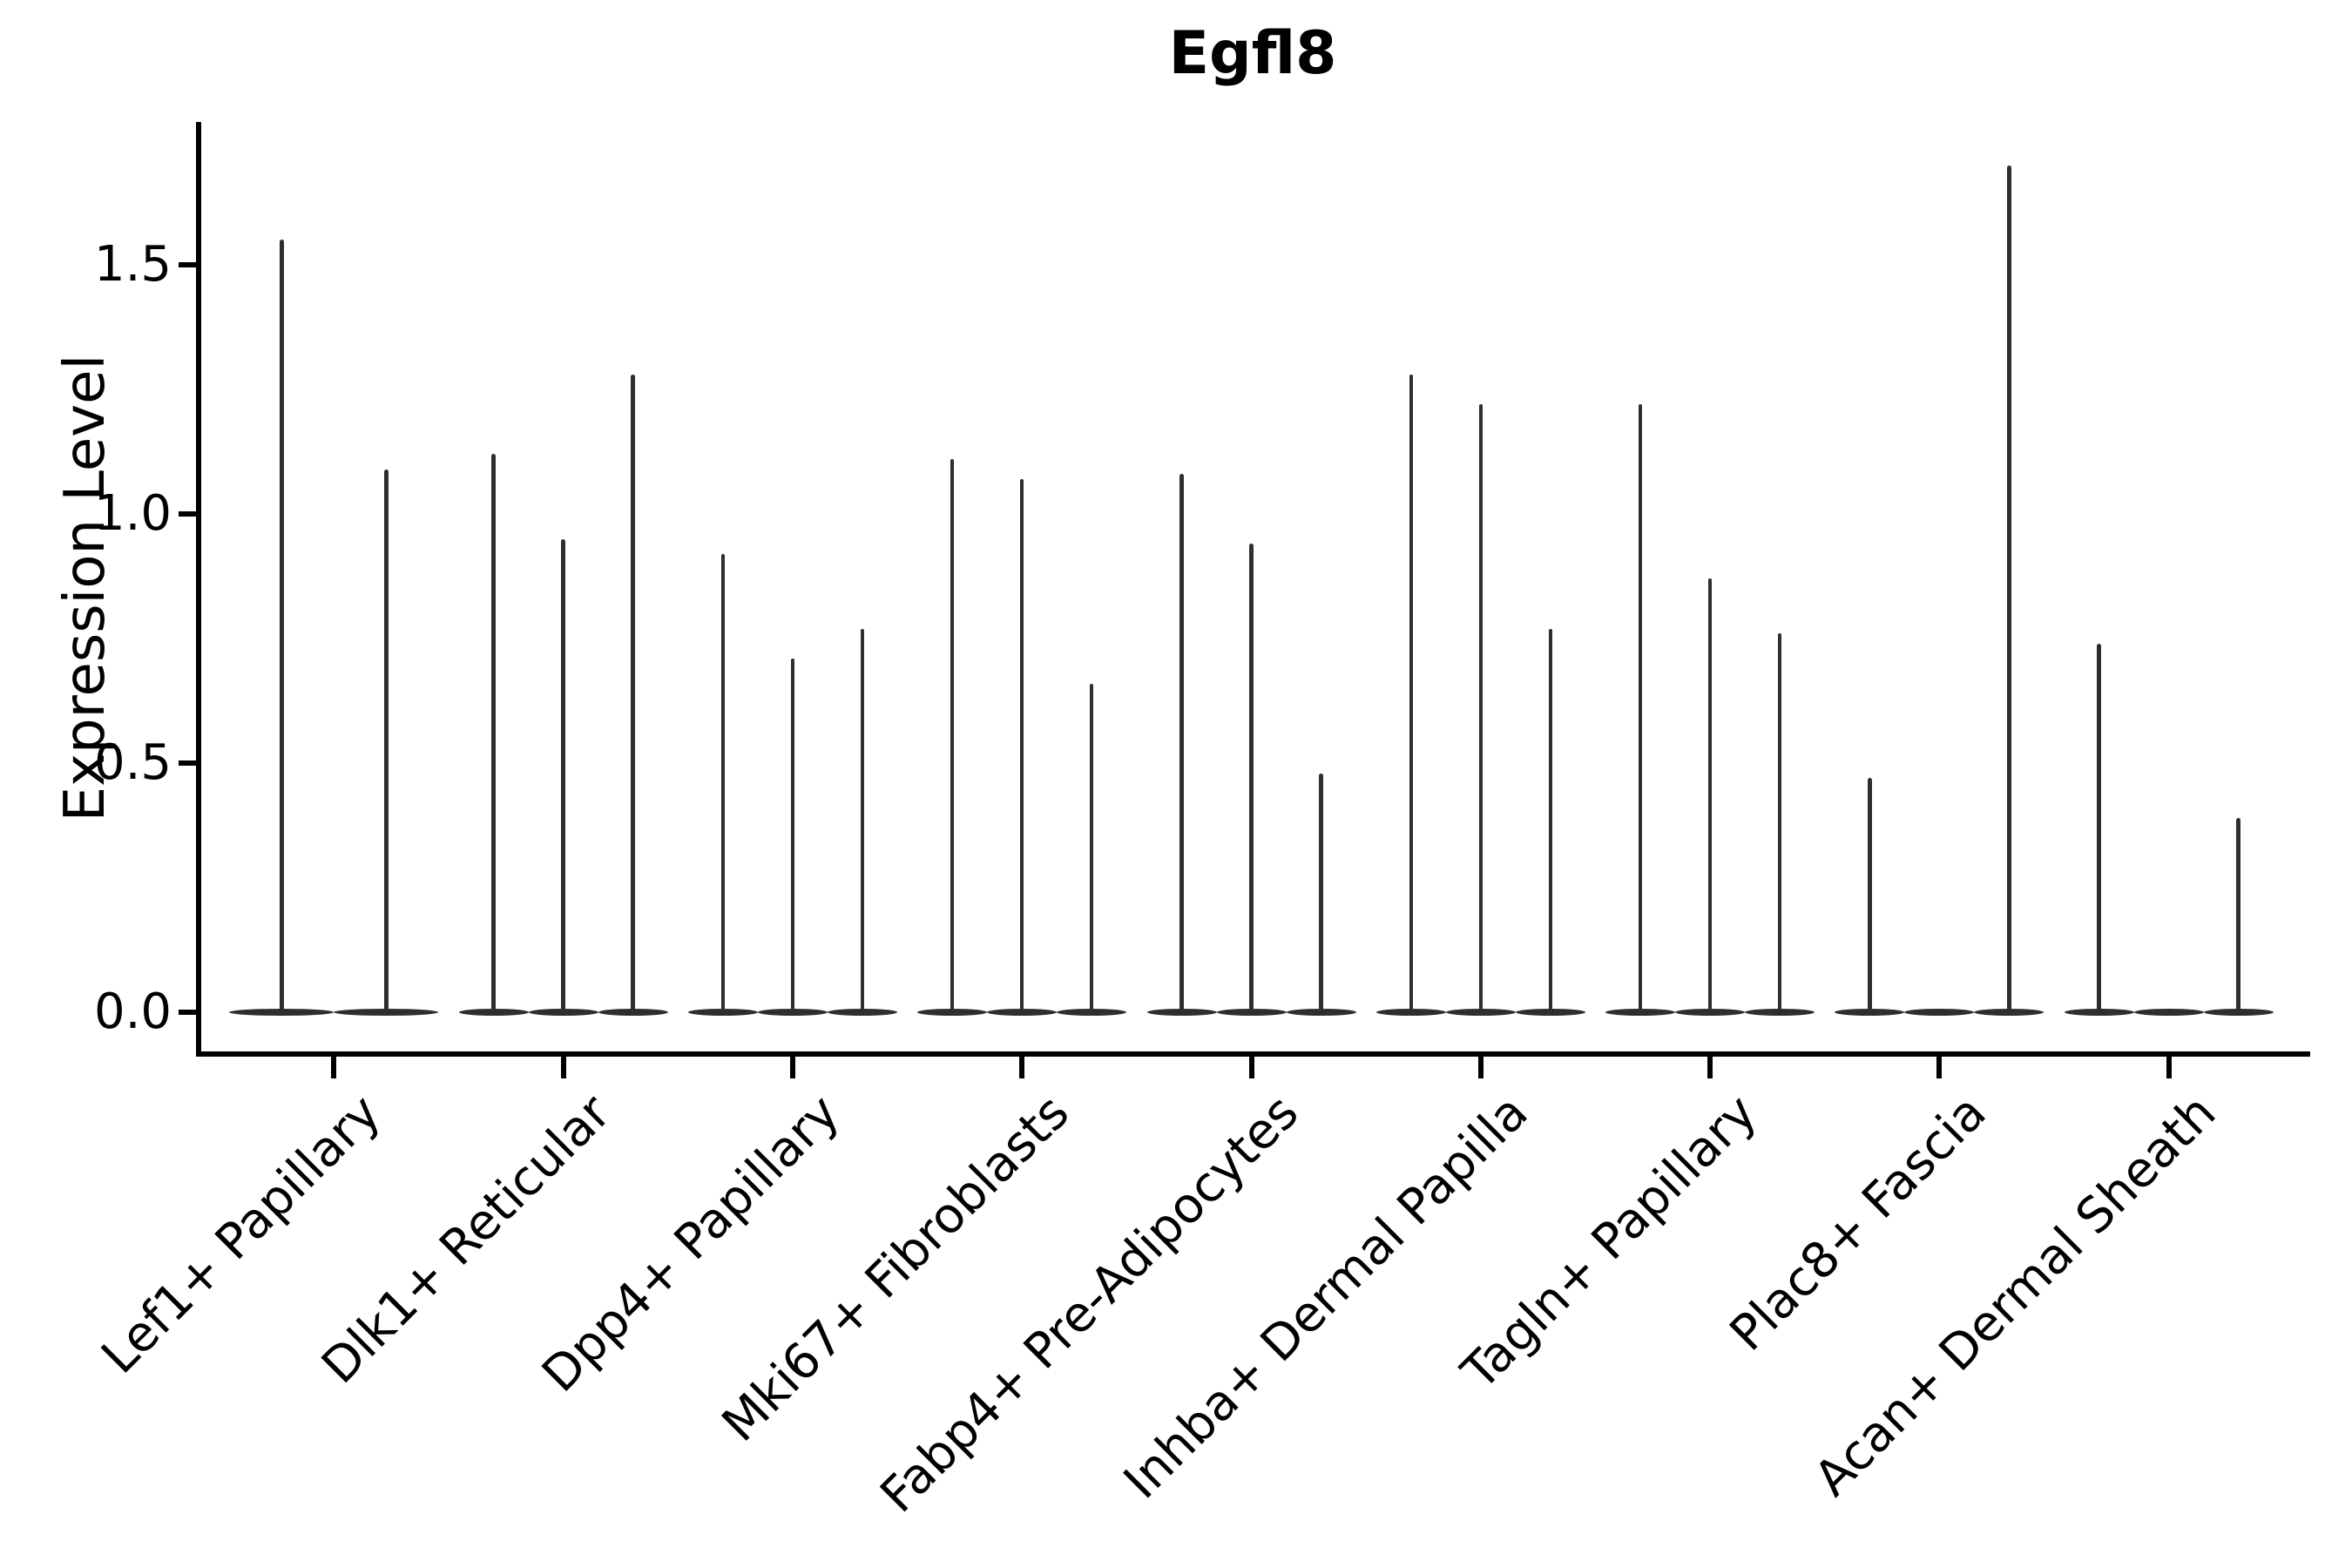  I want to click on y-axis-spine, so click(198, 589).